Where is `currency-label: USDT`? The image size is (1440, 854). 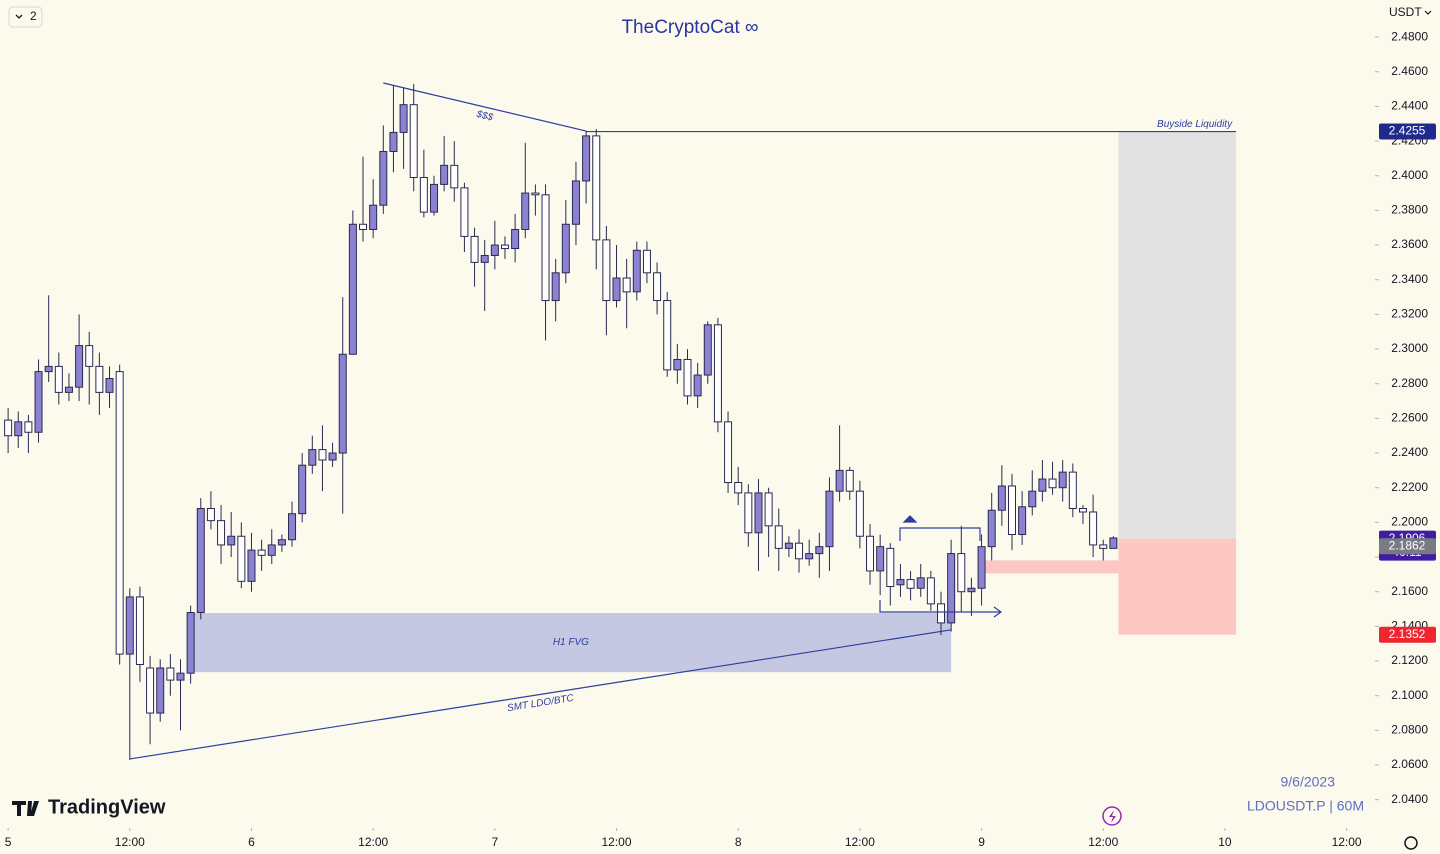 currency-label: USDT is located at coordinates (1405, 12).